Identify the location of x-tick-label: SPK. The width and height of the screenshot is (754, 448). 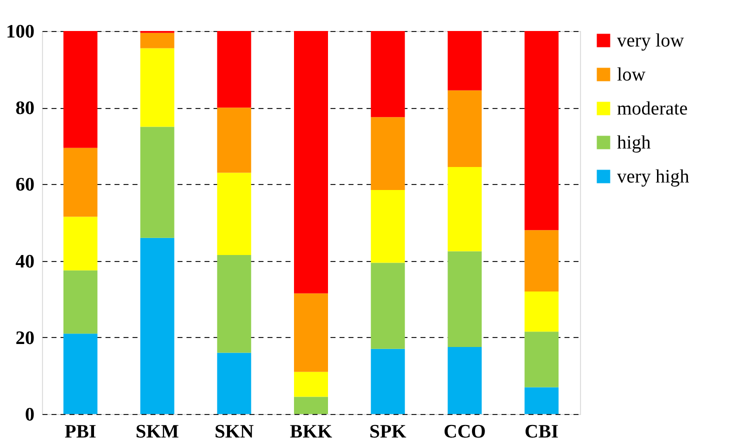
(388, 432).